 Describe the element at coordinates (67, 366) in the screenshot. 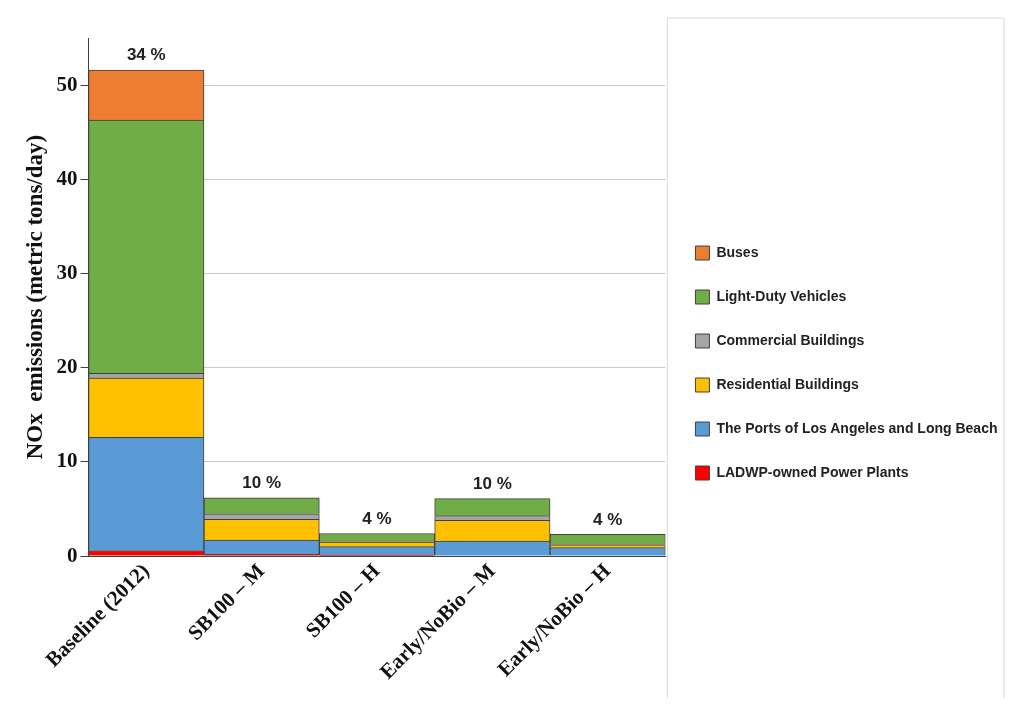

I see `y-tick-label: 20` at that location.